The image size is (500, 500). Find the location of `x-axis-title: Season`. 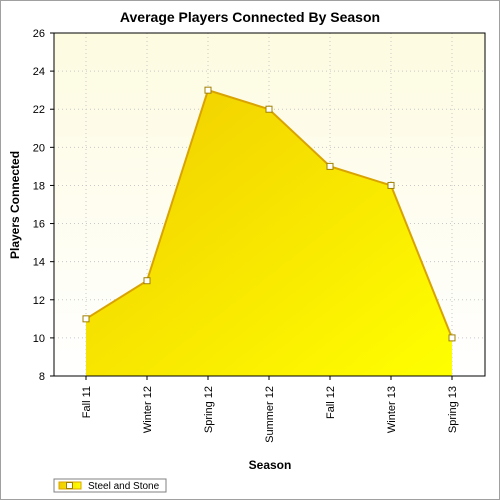

x-axis-title: Season is located at coordinates (270, 465).